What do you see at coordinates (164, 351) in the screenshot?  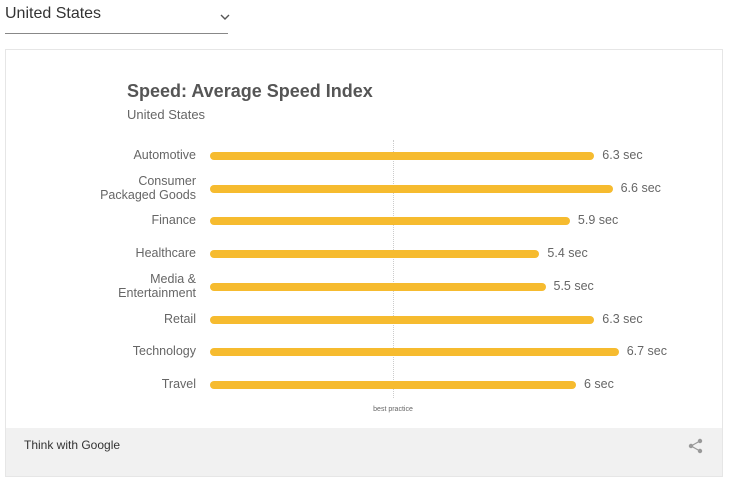 I see `category-label: Technology` at bounding box center [164, 351].